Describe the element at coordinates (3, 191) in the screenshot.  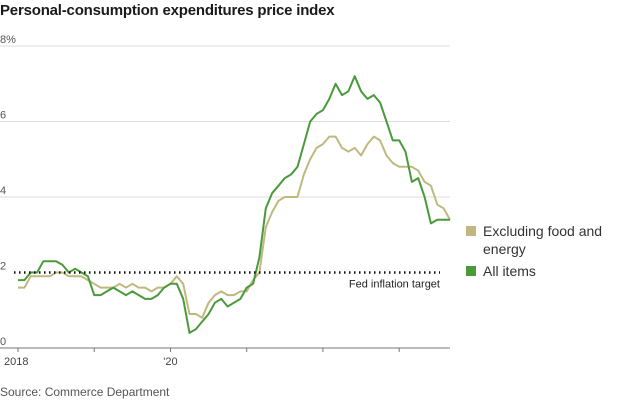
I see `y-tick-label: 4` at that location.